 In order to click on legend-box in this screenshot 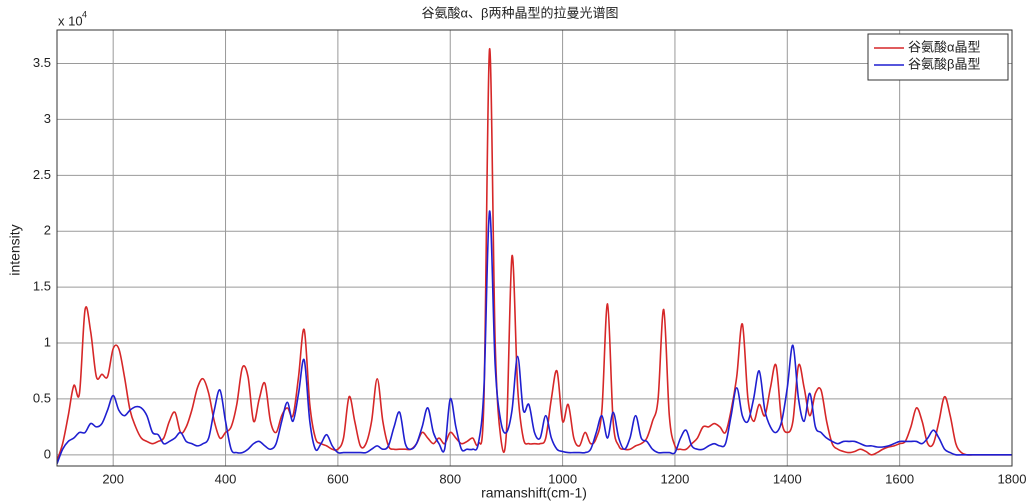, I will do `click(938, 57)`.